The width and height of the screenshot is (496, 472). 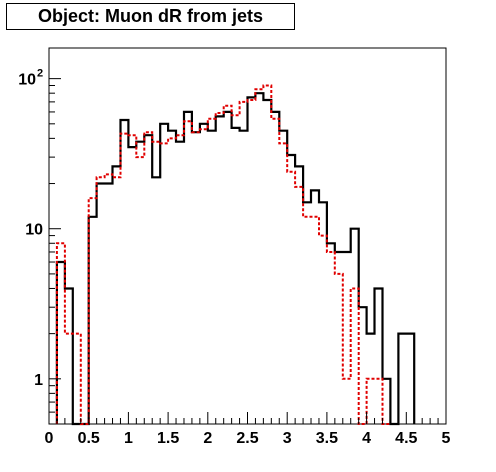 I want to click on y-tick-label: 1, so click(x=38, y=380).